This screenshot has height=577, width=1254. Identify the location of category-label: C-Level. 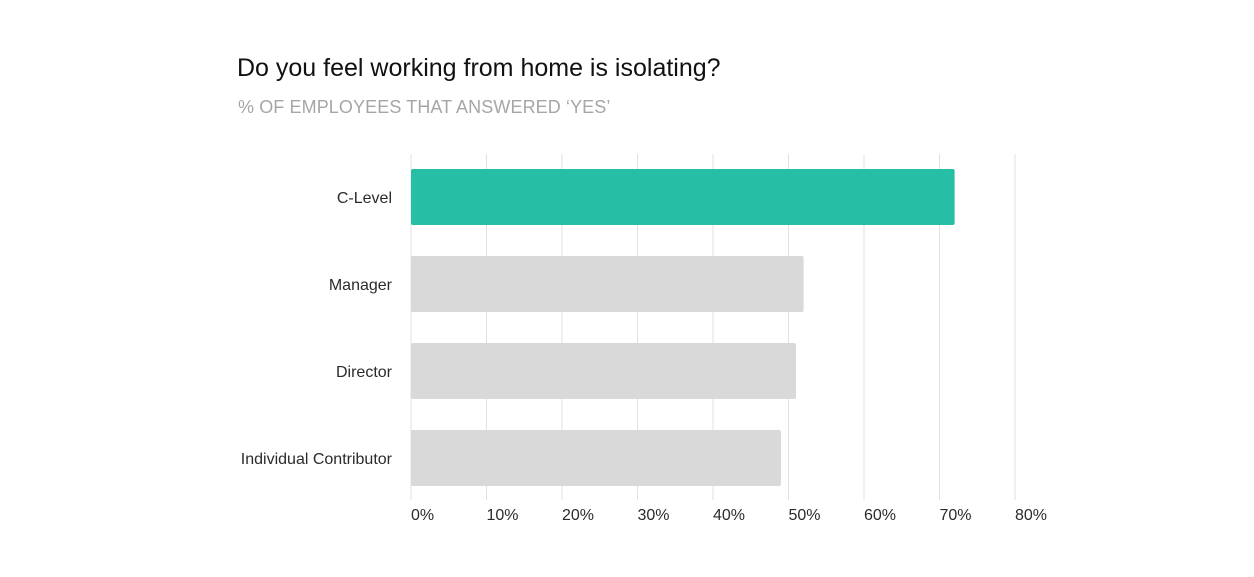
(364, 198).